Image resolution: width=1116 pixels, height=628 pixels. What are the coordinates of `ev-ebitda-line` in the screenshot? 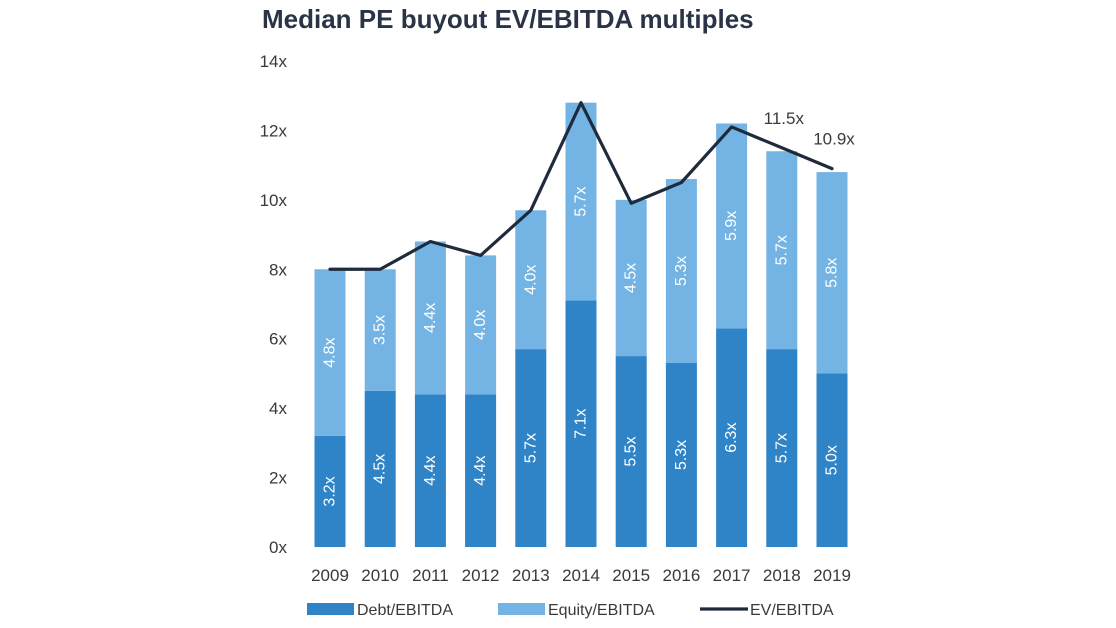 It's located at (581, 186).